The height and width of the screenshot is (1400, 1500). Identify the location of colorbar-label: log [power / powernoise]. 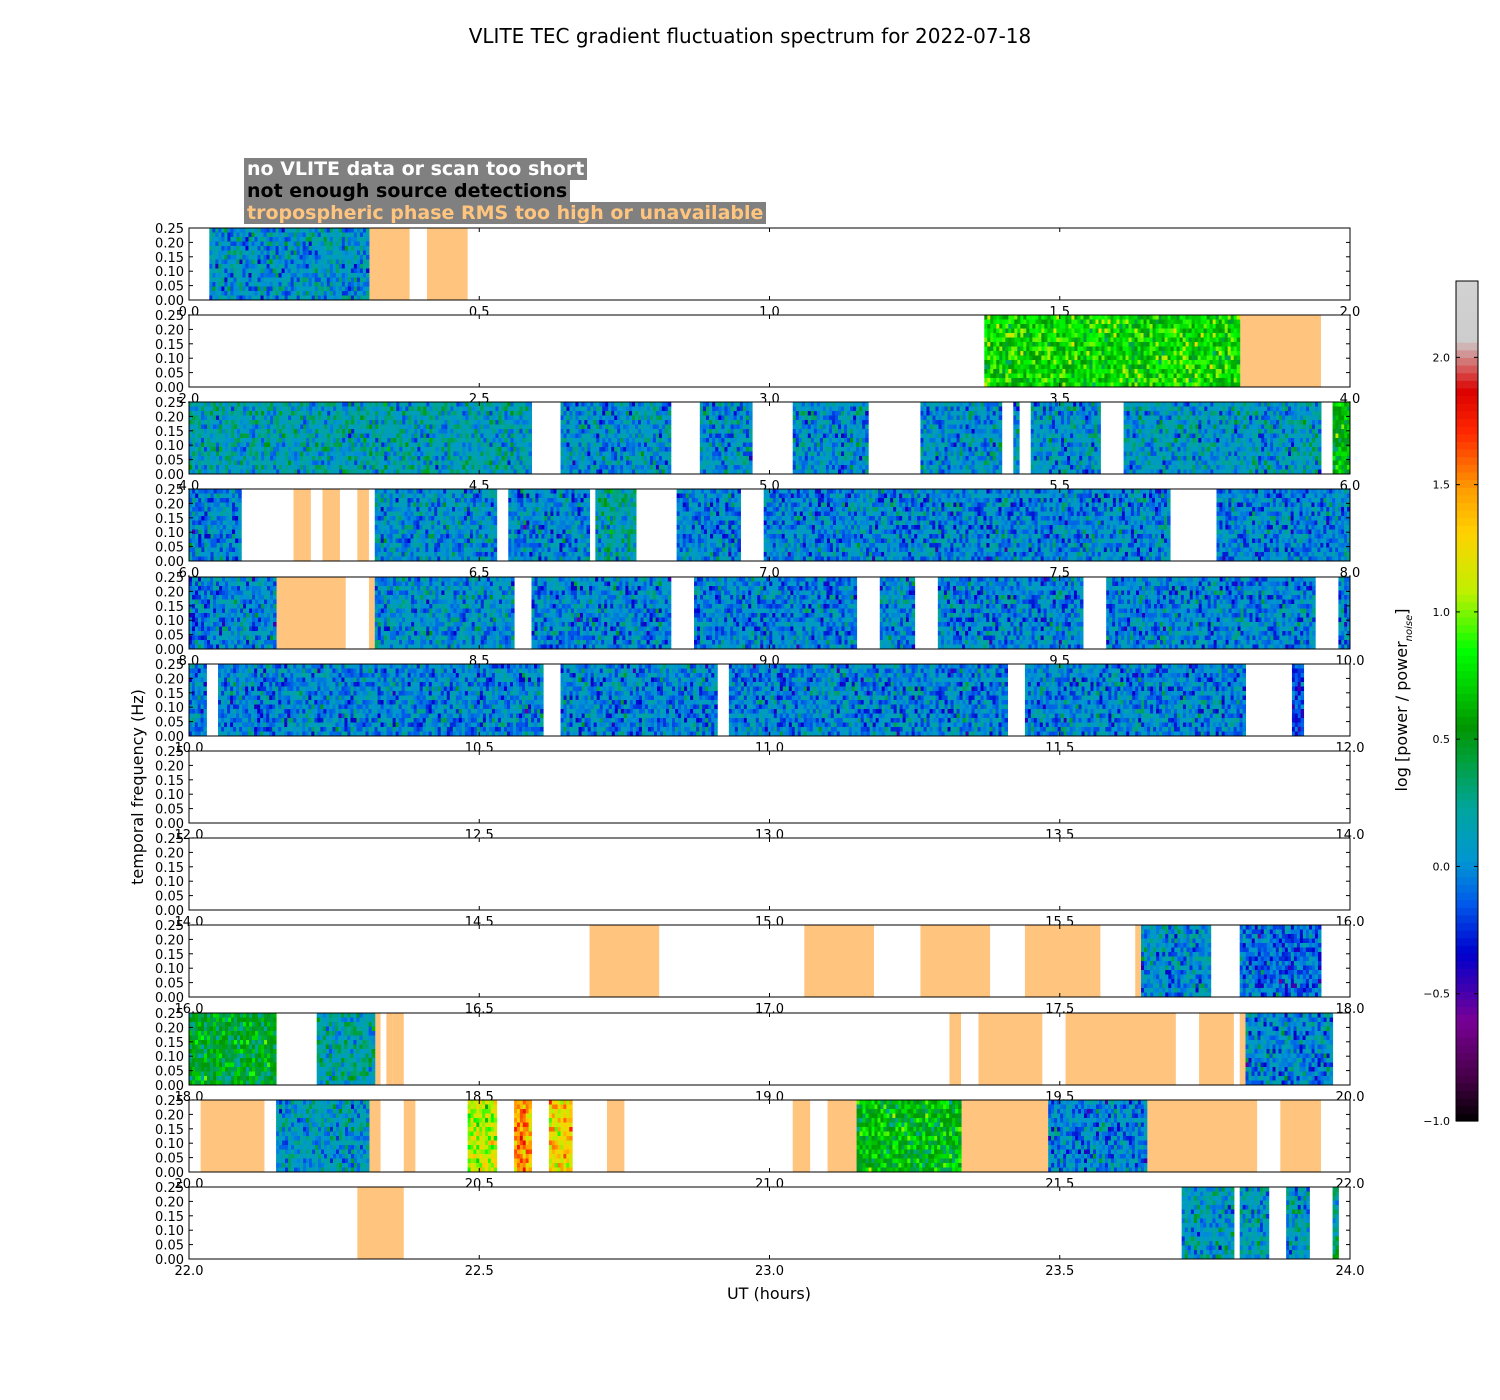
(1403, 699).